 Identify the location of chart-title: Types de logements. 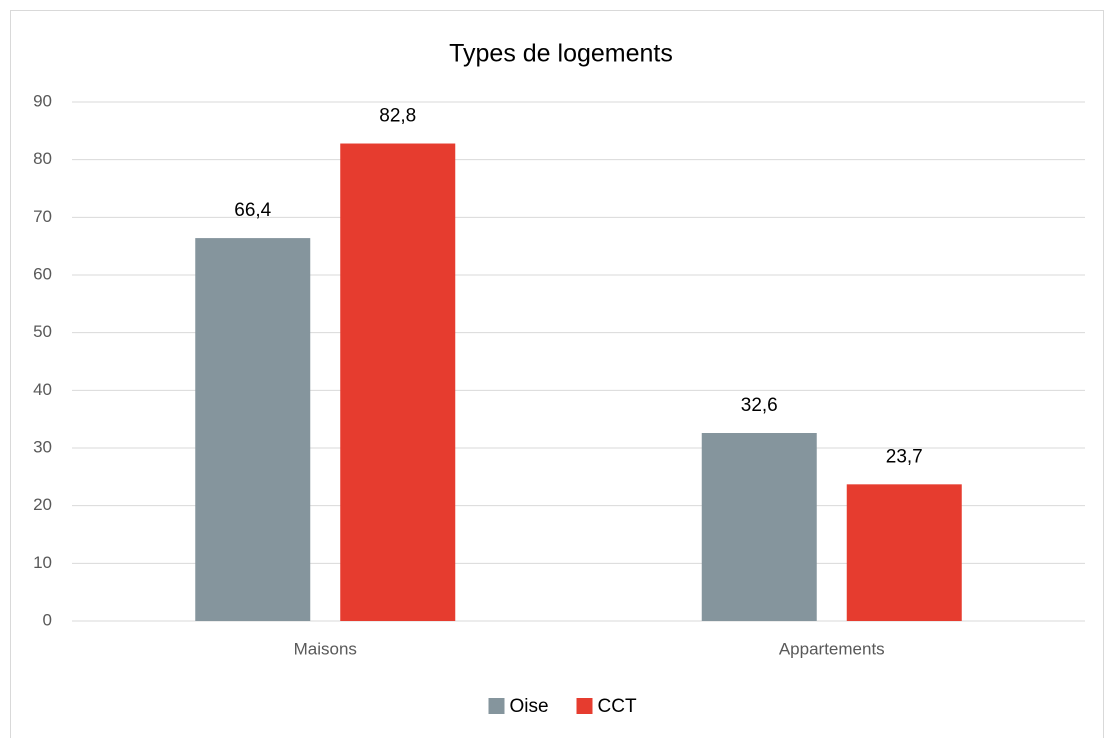
(561, 54).